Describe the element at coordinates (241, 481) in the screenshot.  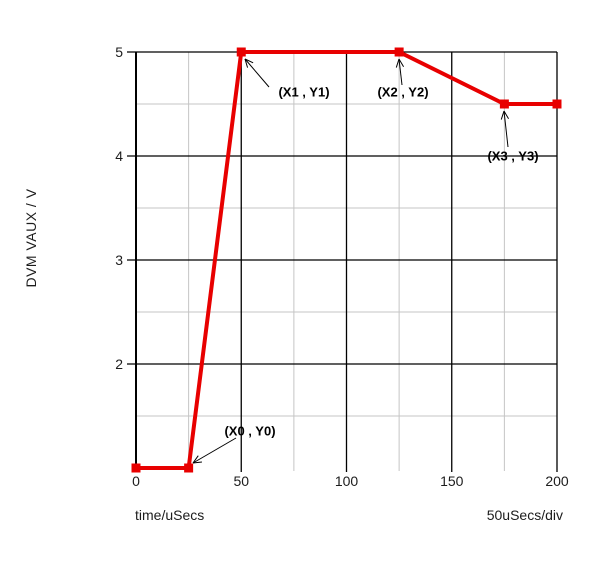
I see `x-tick-label: 50` at that location.